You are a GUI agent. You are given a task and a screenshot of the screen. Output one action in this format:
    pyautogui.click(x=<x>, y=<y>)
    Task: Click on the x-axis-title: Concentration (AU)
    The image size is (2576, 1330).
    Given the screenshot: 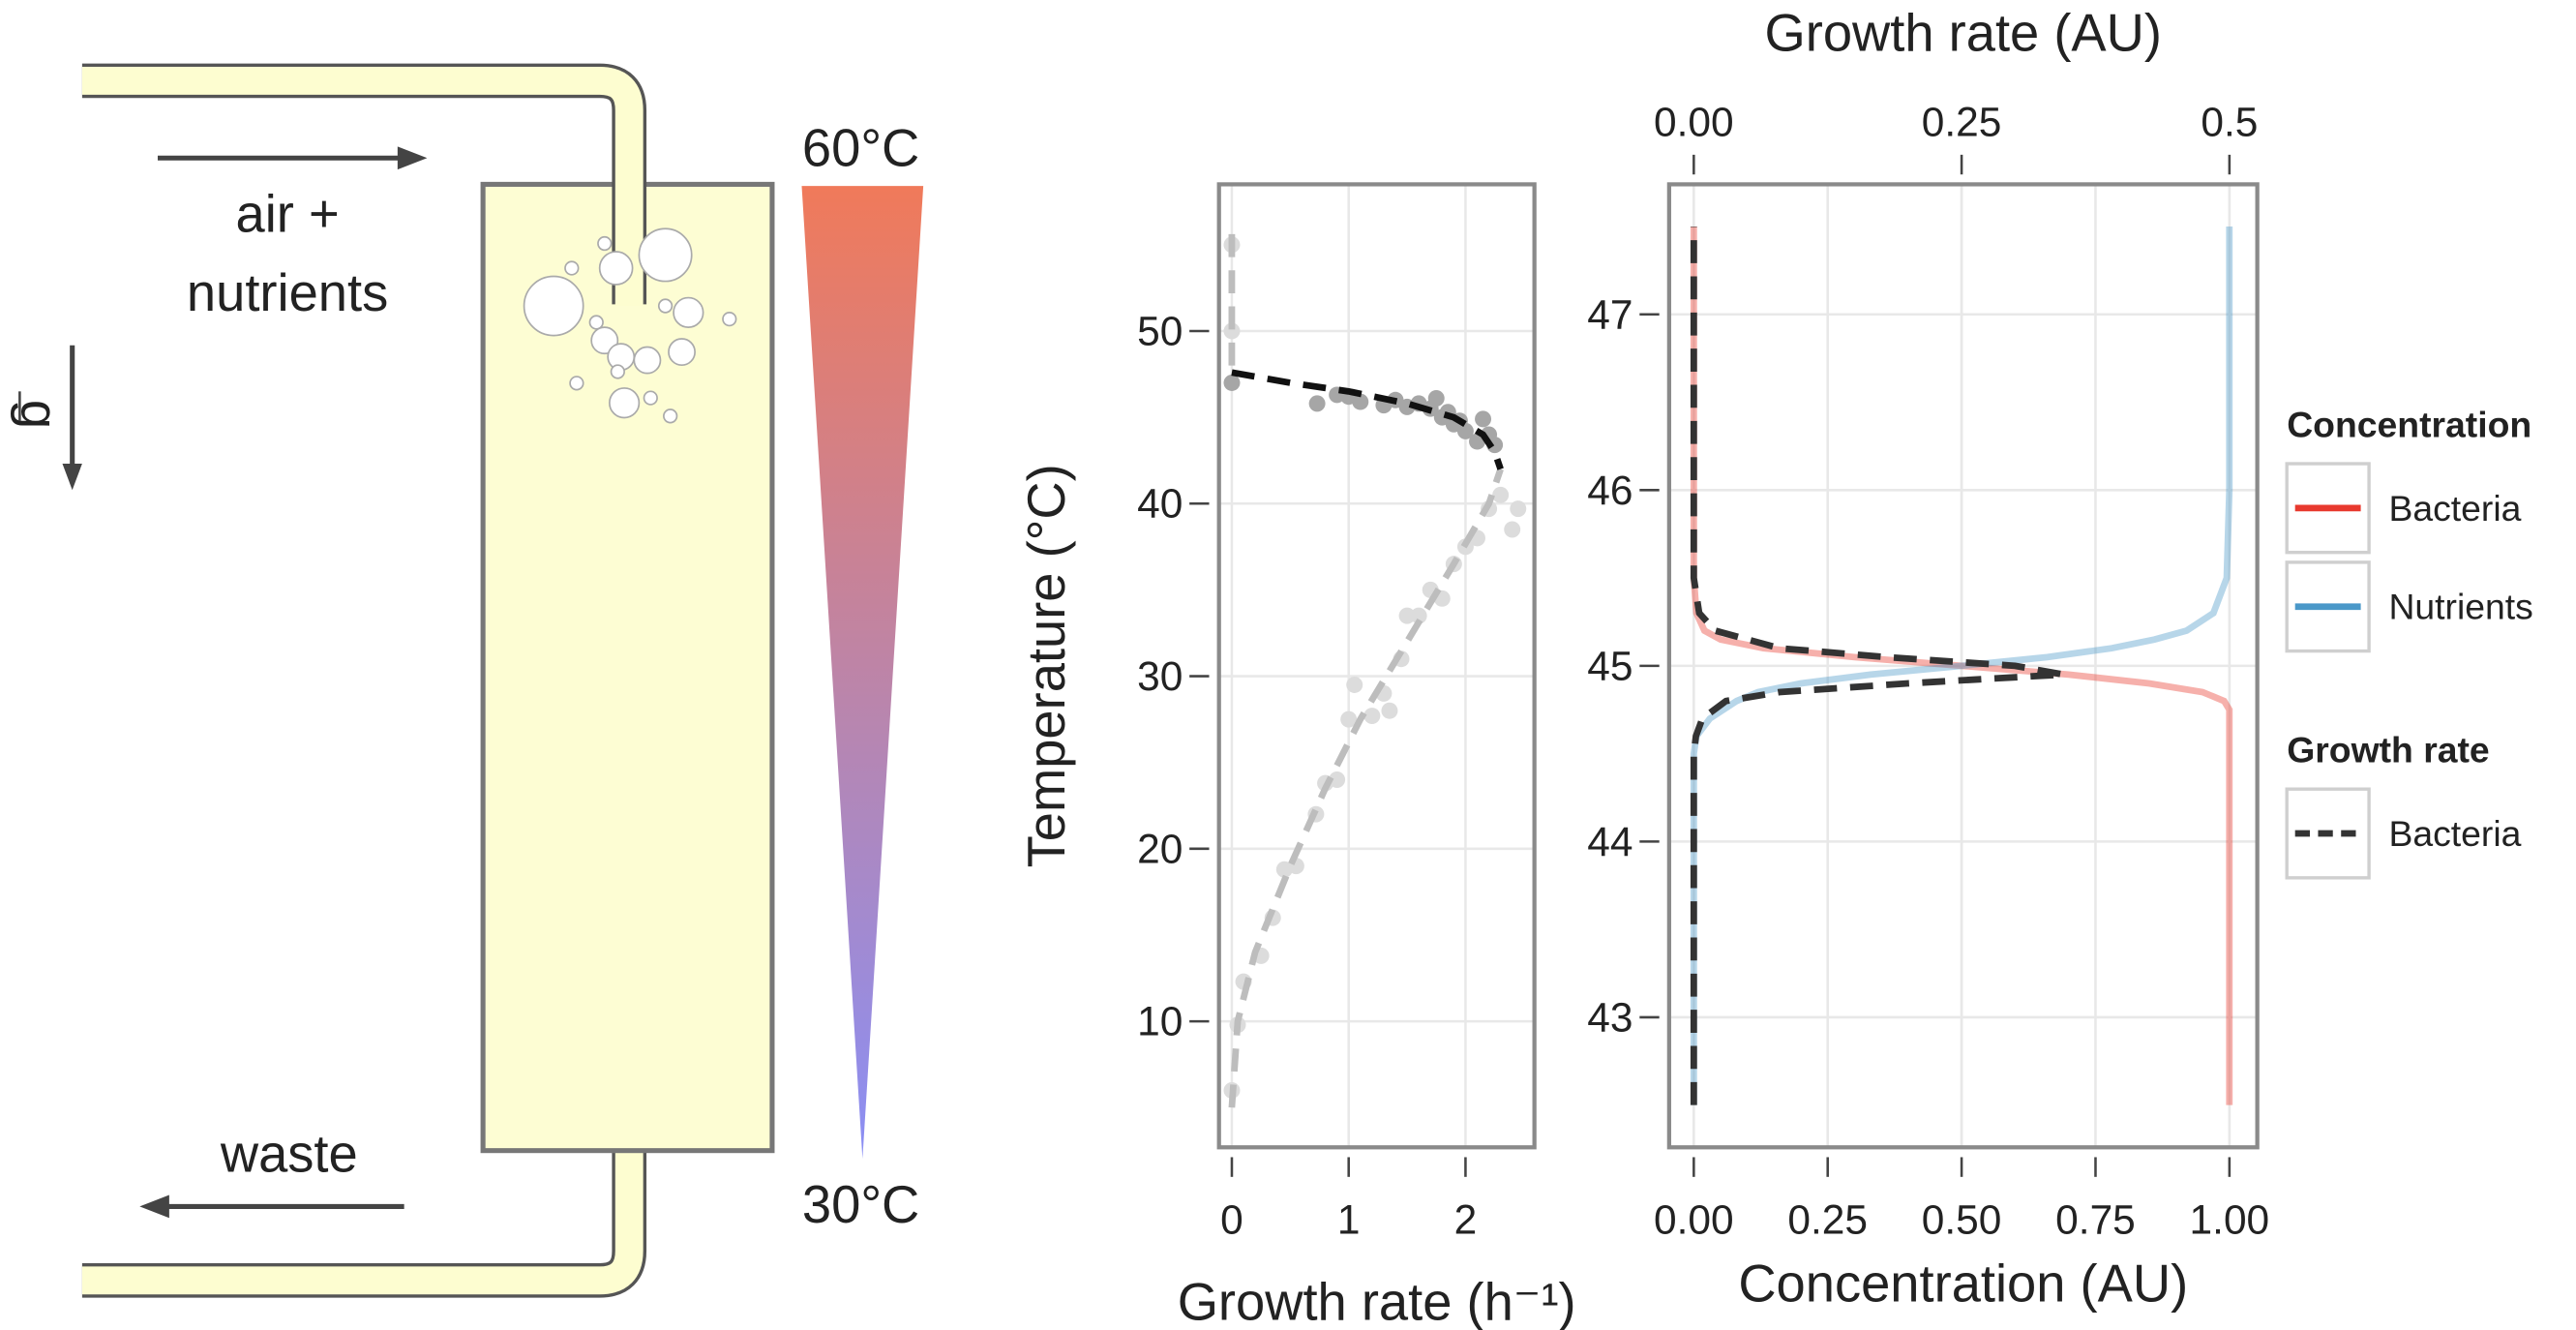 What is the action you would take?
    pyautogui.click(x=1963, y=1284)
    